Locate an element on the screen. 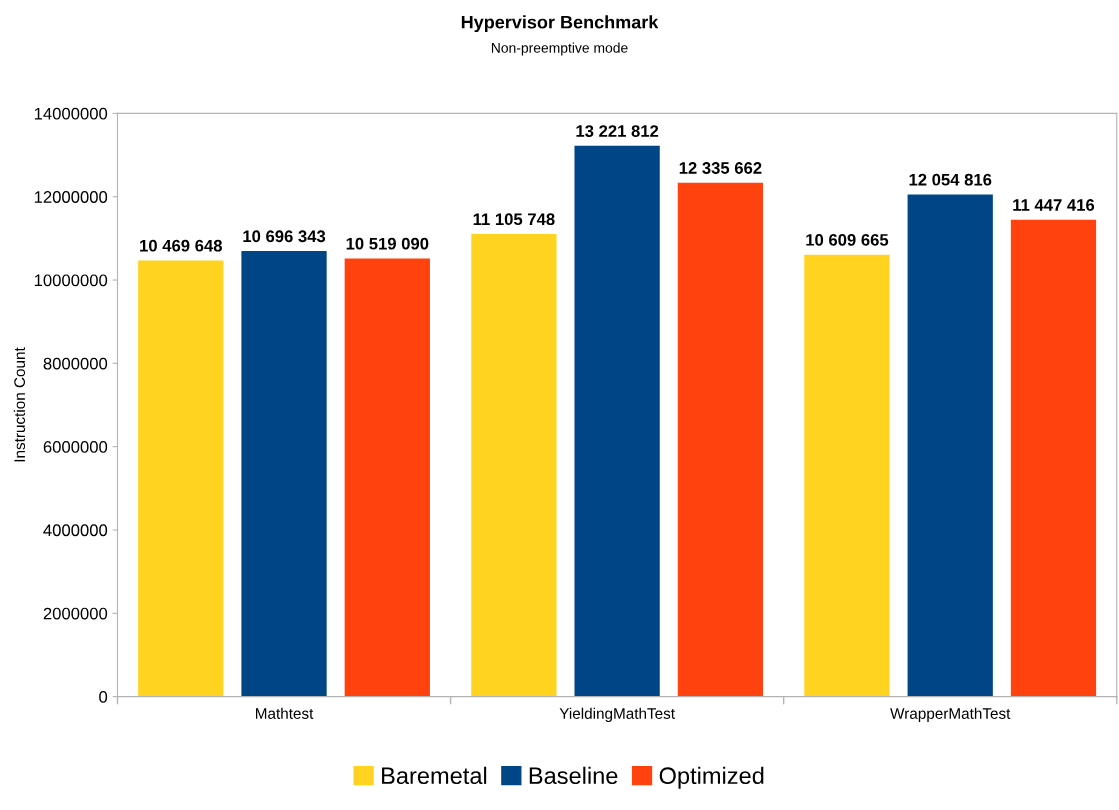 The height and width of the screenshot is (810, 1119). data-label: 10 609 665 is located at coordinates (847, 239).